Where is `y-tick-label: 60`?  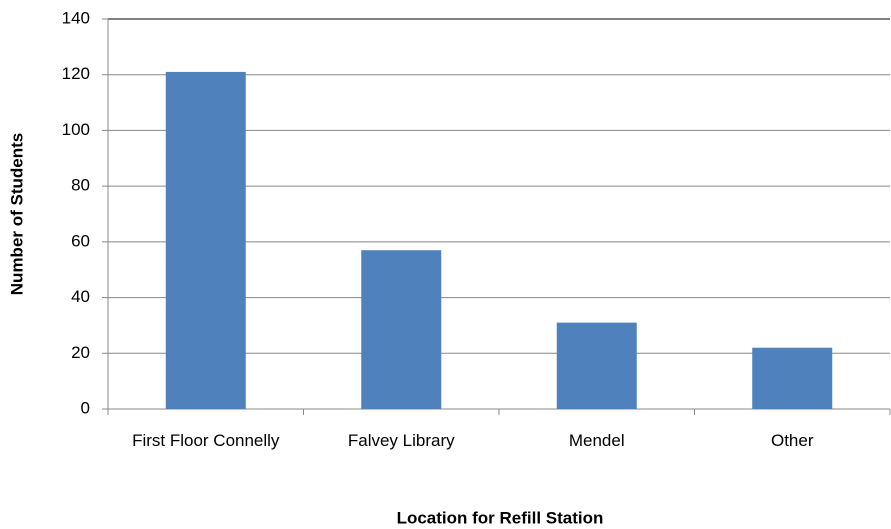 y-tick-label: 60 is located at coordinates (80, 240).